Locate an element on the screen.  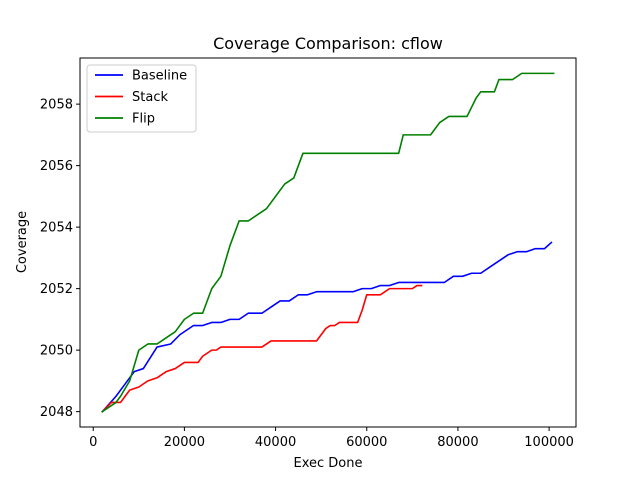
legend: Baseline Stack Flip is located at coordinates (141, 98).